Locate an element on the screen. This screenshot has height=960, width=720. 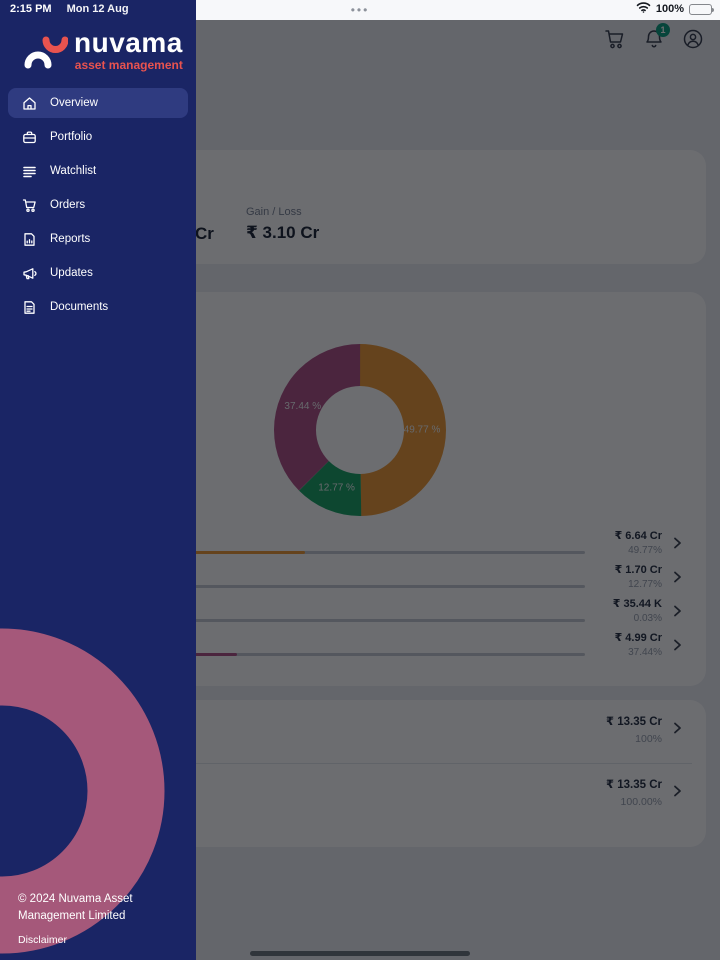
sidebar-status-text: 2:15 PM Mon 12 Aug is located at coordinates (69, 9).